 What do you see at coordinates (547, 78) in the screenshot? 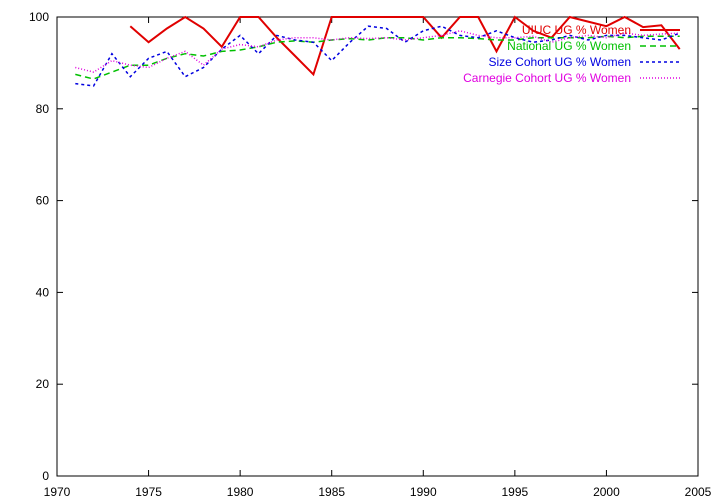
I see `legend-label-4: Carnegie Cohort UG % Women` at bounding box center [547, 78].